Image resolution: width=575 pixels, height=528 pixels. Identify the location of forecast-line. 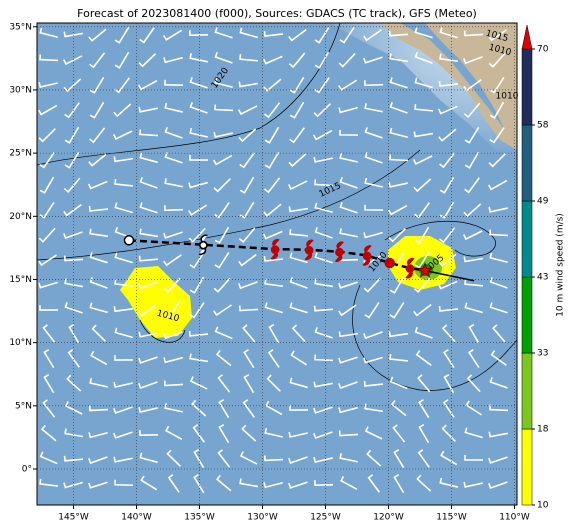
(449, 275).